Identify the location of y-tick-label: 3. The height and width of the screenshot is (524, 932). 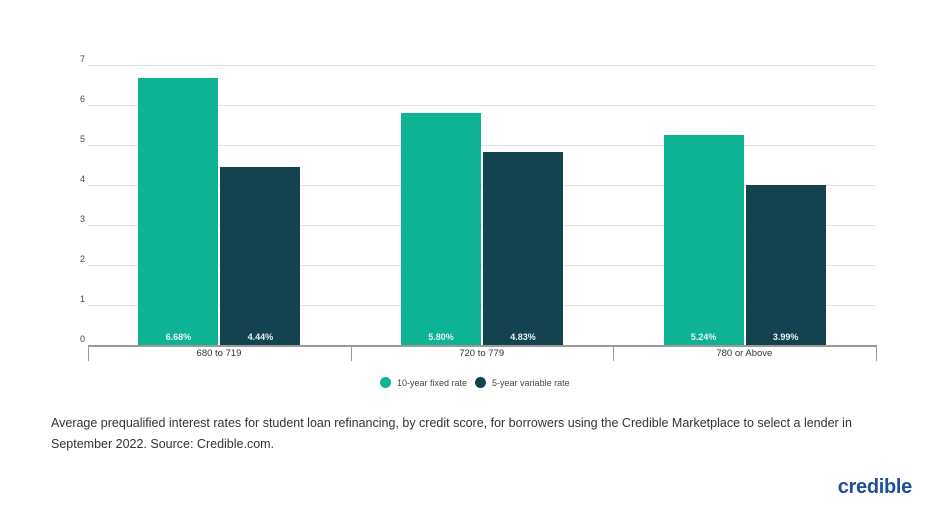
(83, 219).